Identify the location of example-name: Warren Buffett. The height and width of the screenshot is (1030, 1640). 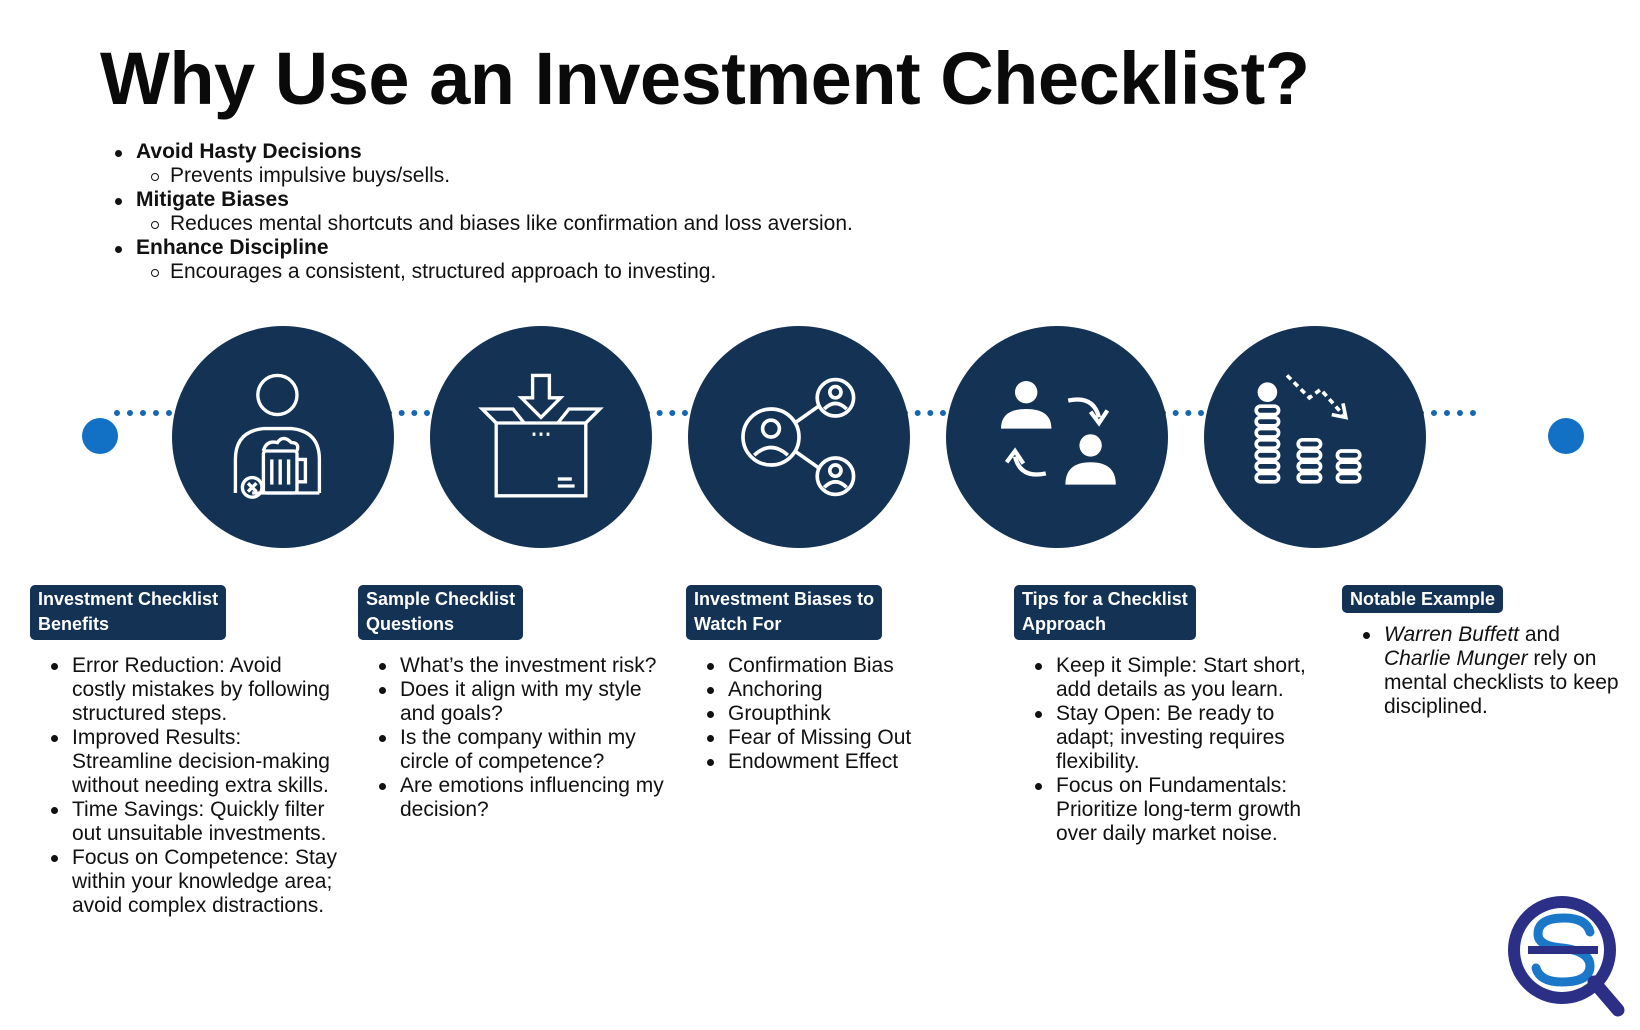
(1452, 634).